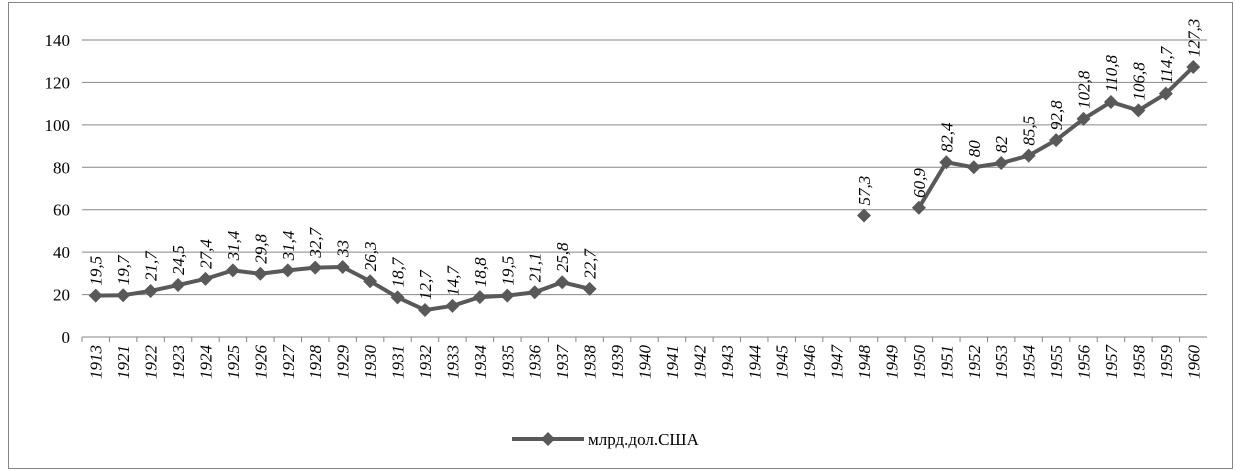  What do you see at coordinates (864, 362) in the screenshot?
I see `x-tick-label: 1948` at bounding box center [864, 362].